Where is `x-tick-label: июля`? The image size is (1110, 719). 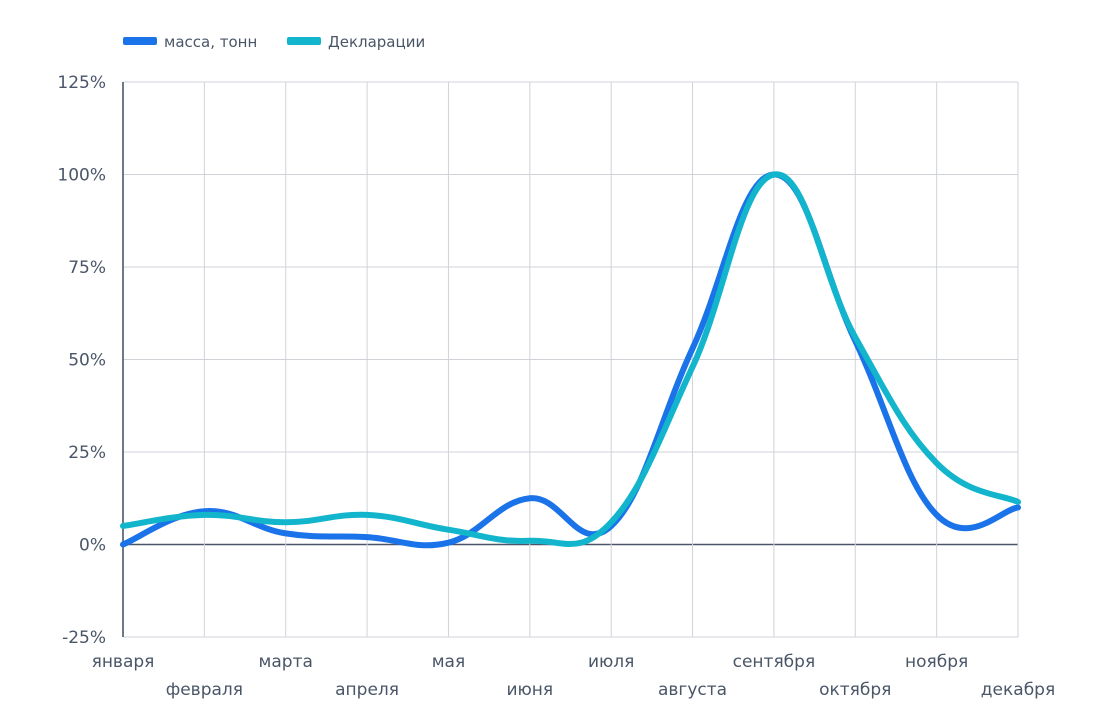
x-tick-label: июля is located at coordinates (611, 662).